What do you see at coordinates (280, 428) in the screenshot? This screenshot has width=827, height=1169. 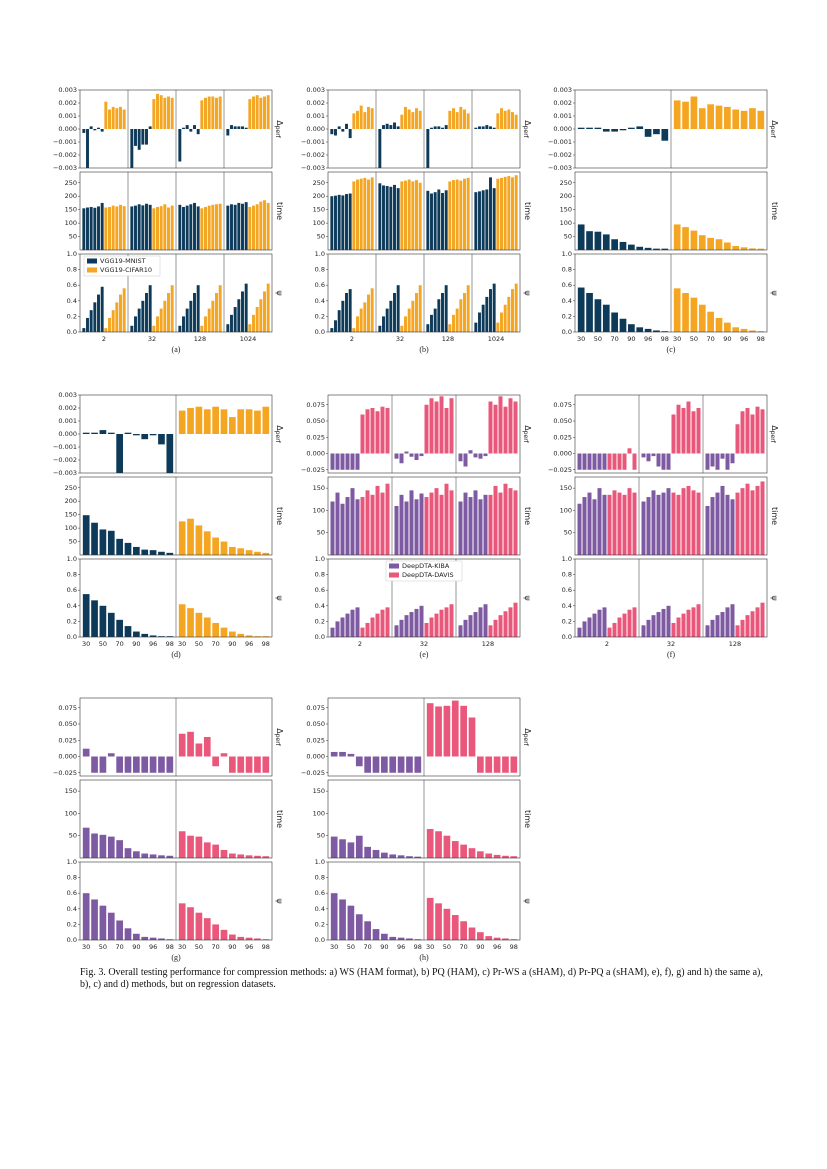 I see `y-axis-label-main: Δ` at bounding box center [280, 428].